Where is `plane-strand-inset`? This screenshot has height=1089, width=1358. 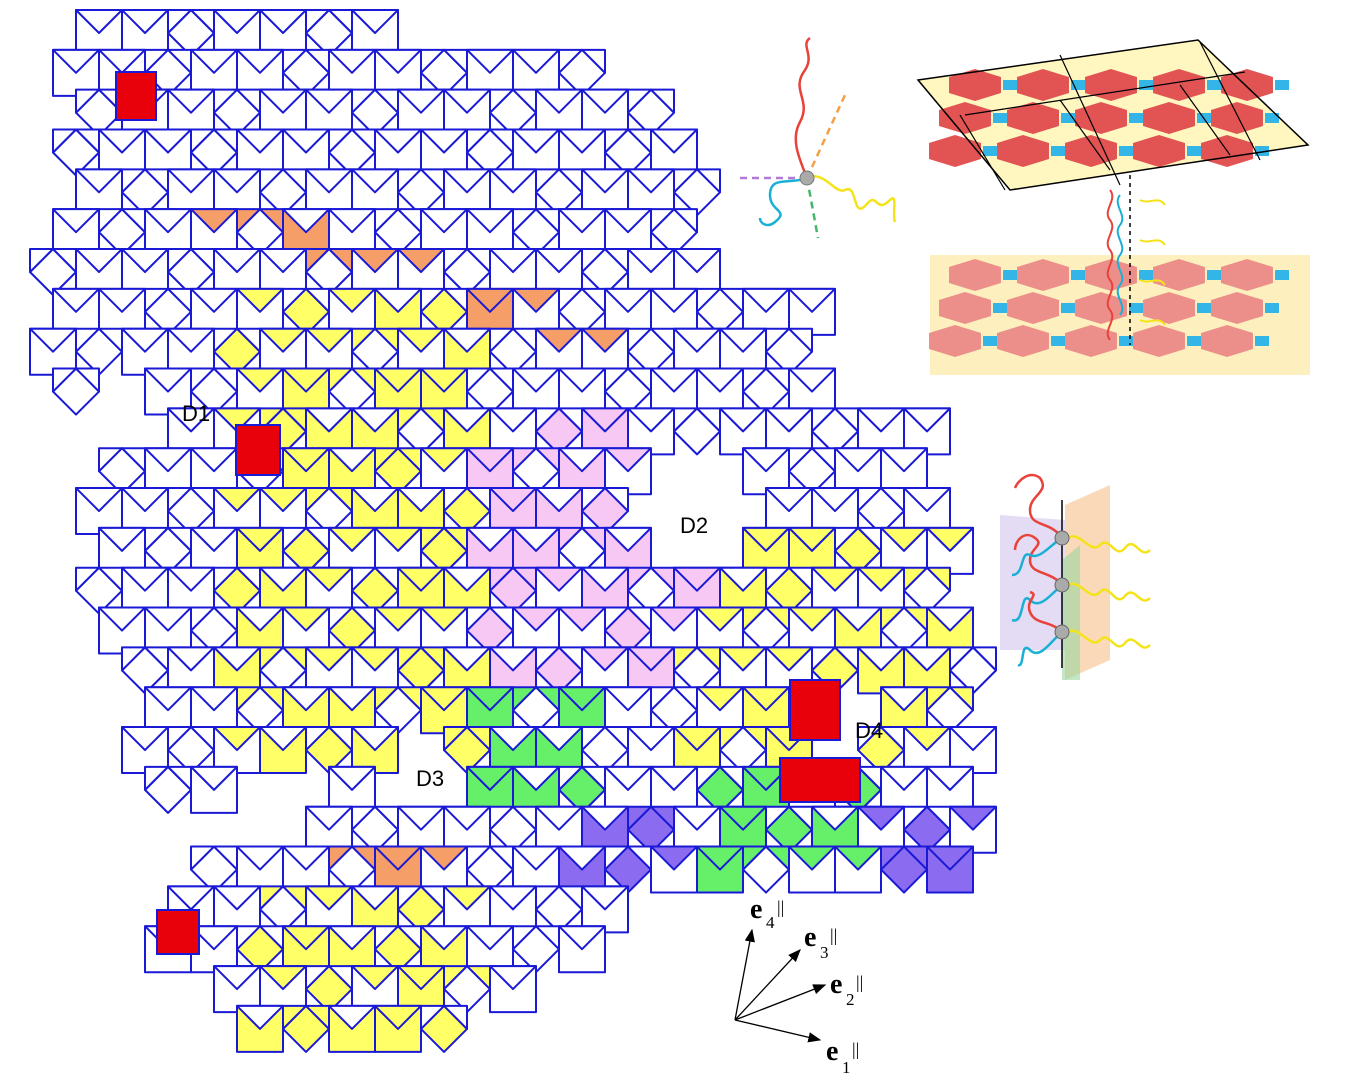 plane-strand-inset is located at coordinates (1075, 576).